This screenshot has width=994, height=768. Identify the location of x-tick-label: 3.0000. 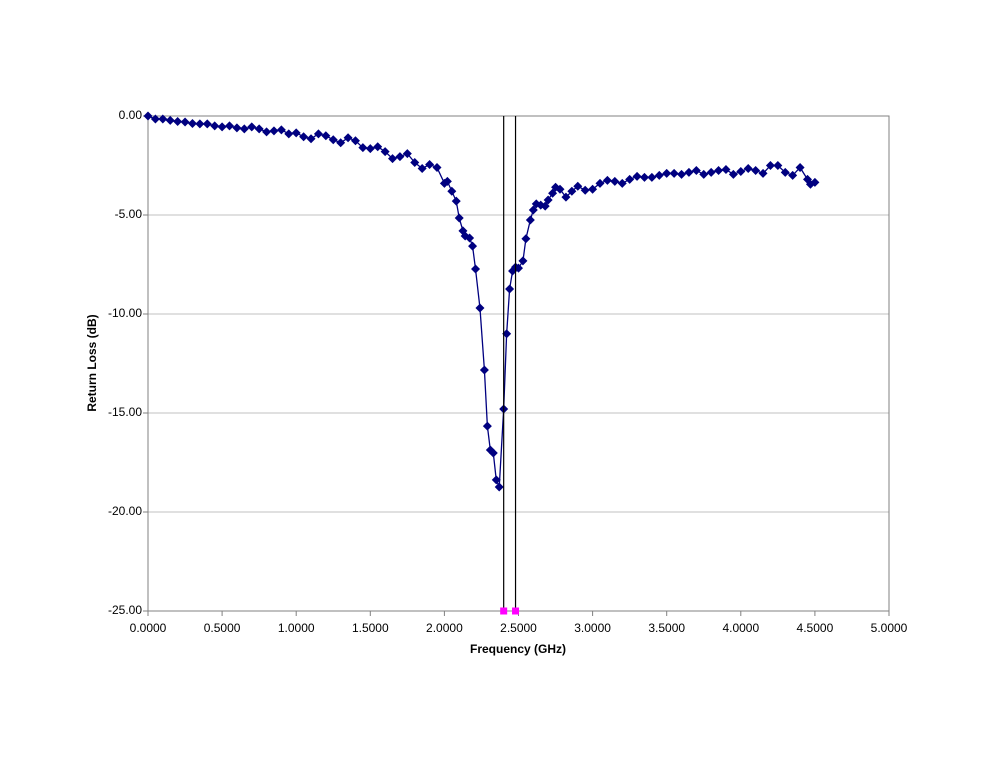
(592, 628).